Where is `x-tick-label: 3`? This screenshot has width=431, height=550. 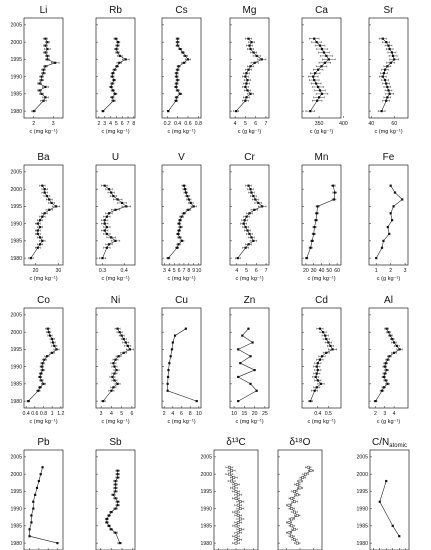
x-tick-label: 3 is located at coordinates (384, 414).